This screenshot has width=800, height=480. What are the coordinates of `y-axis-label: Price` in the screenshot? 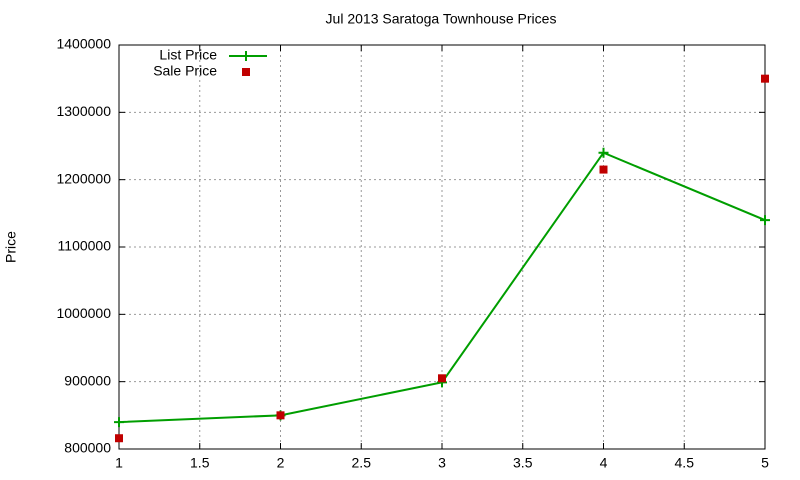 It's located at (11, 247).